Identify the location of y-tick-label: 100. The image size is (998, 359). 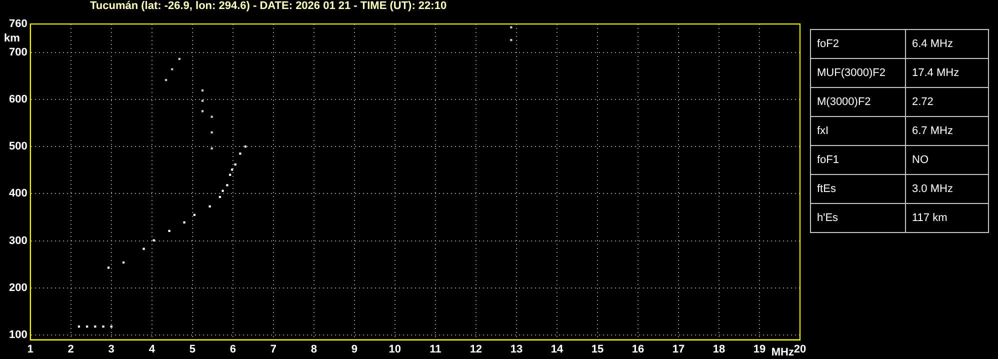
(18, 335).